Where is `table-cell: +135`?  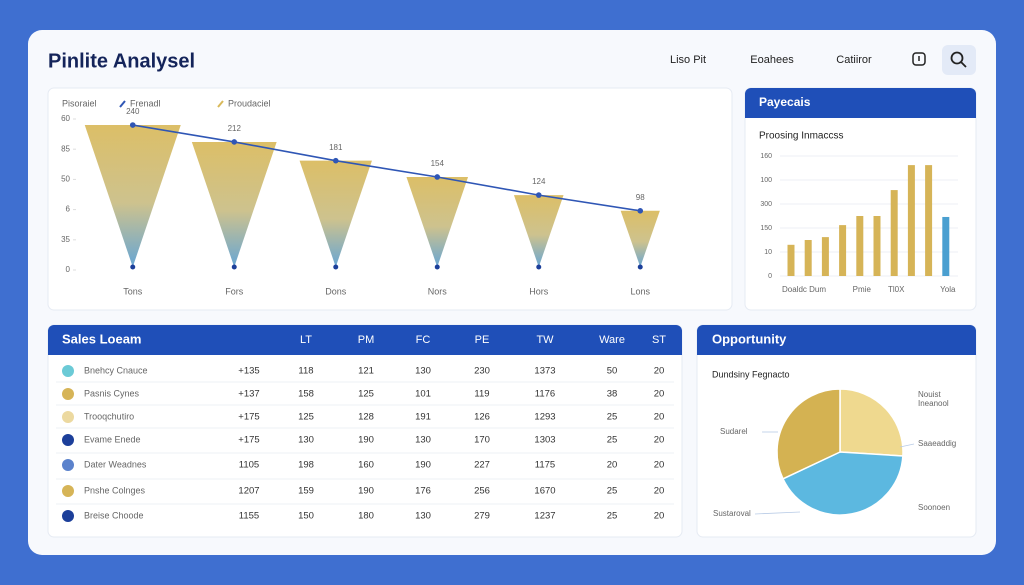 table-cell: +135 is located at coordinates (248, 371).